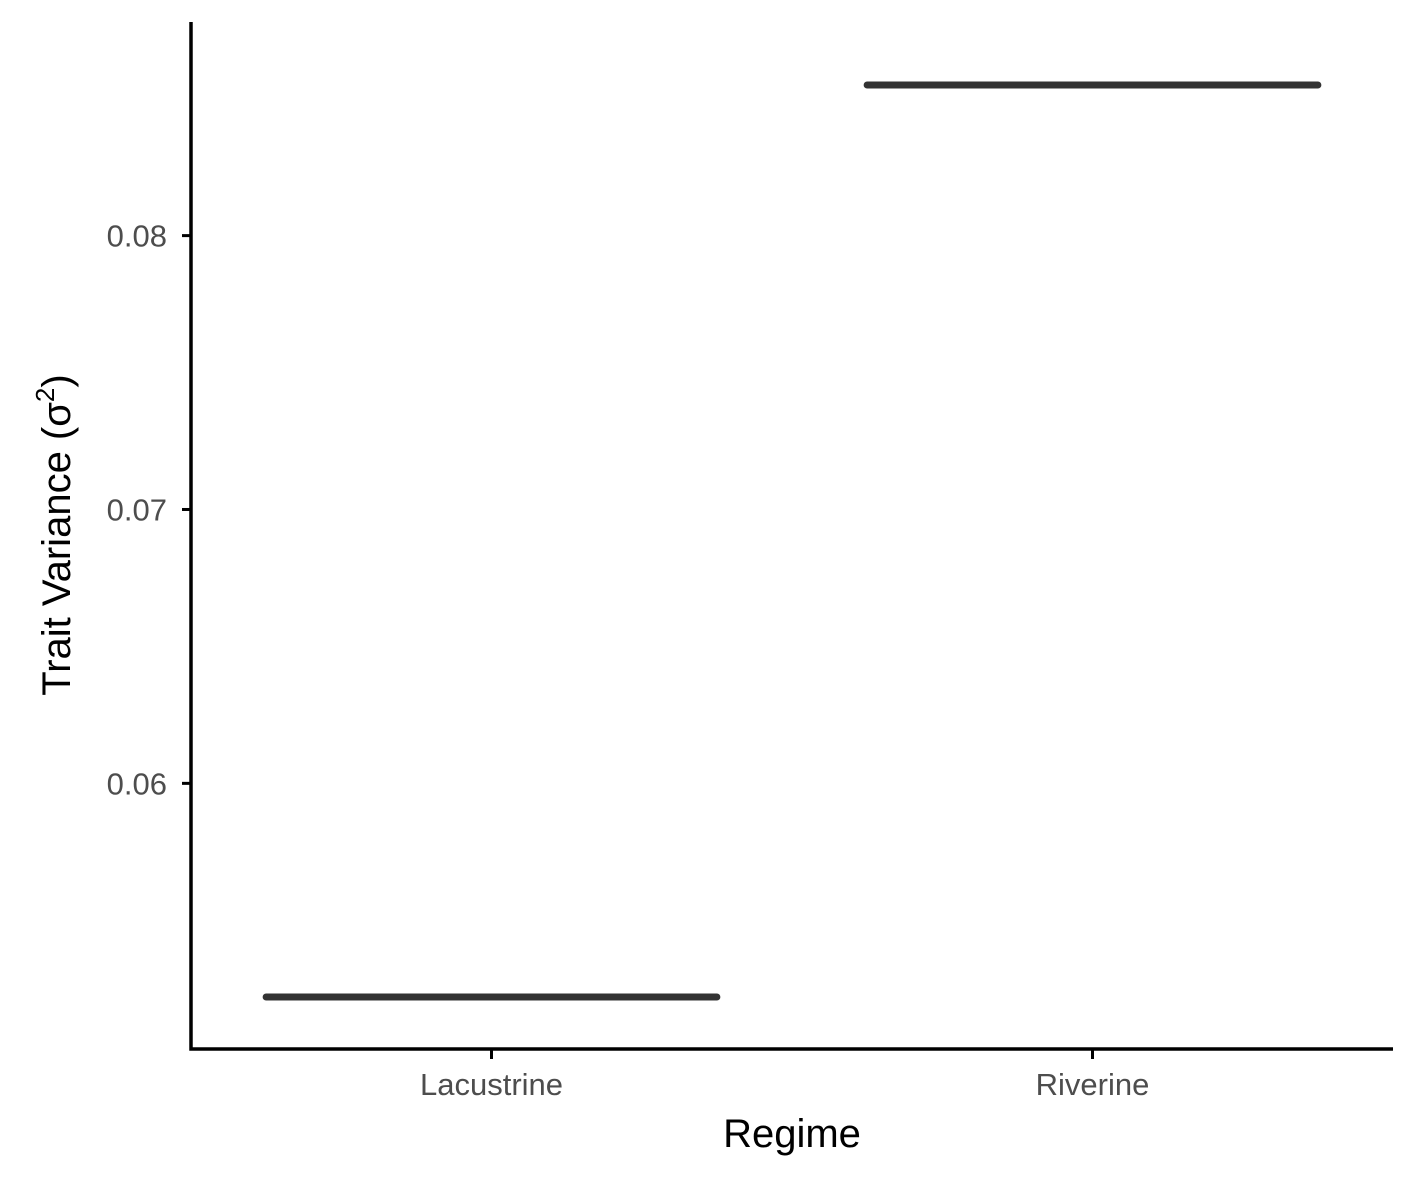 This screenshot has width=1417, height=1181. I want to click on y-axis-title: Trait Variance (σ2), so click(54, 534).